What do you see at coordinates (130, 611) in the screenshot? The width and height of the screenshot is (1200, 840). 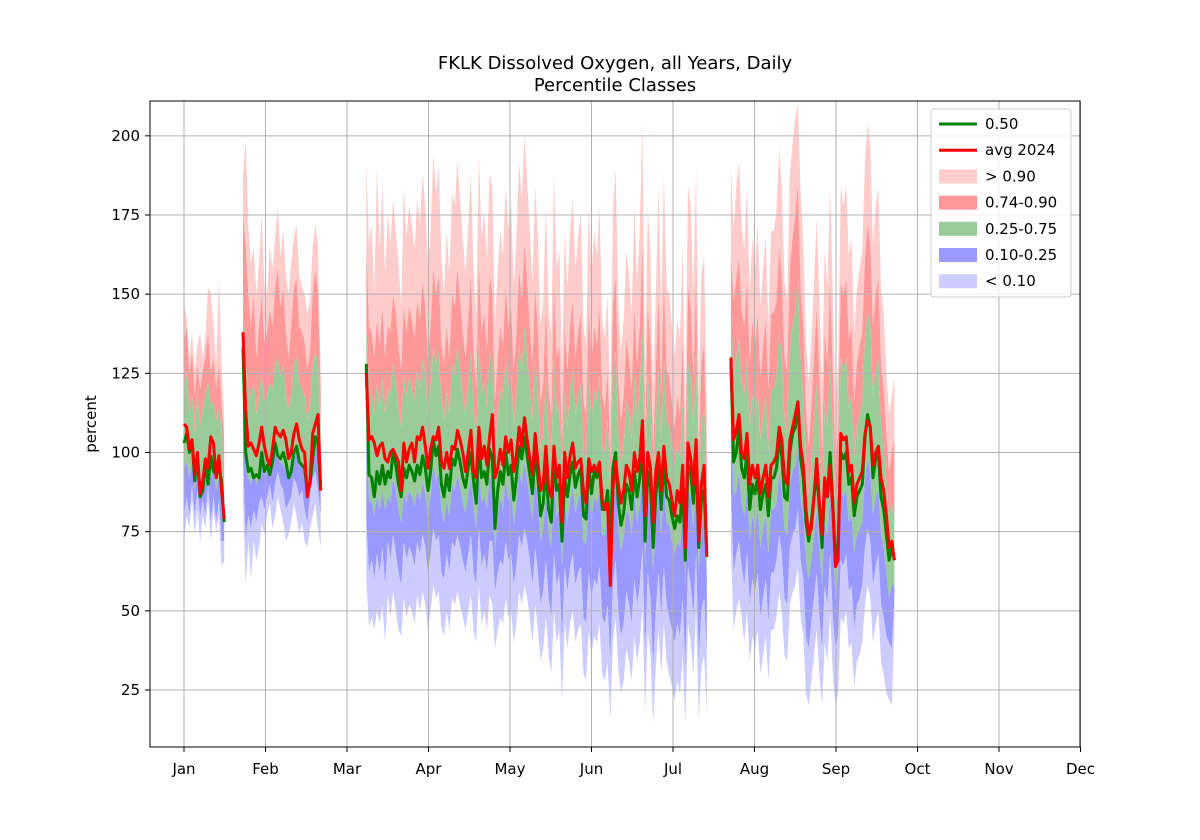 I see `y-tick-label: 50` at bounding box center [130, 611].